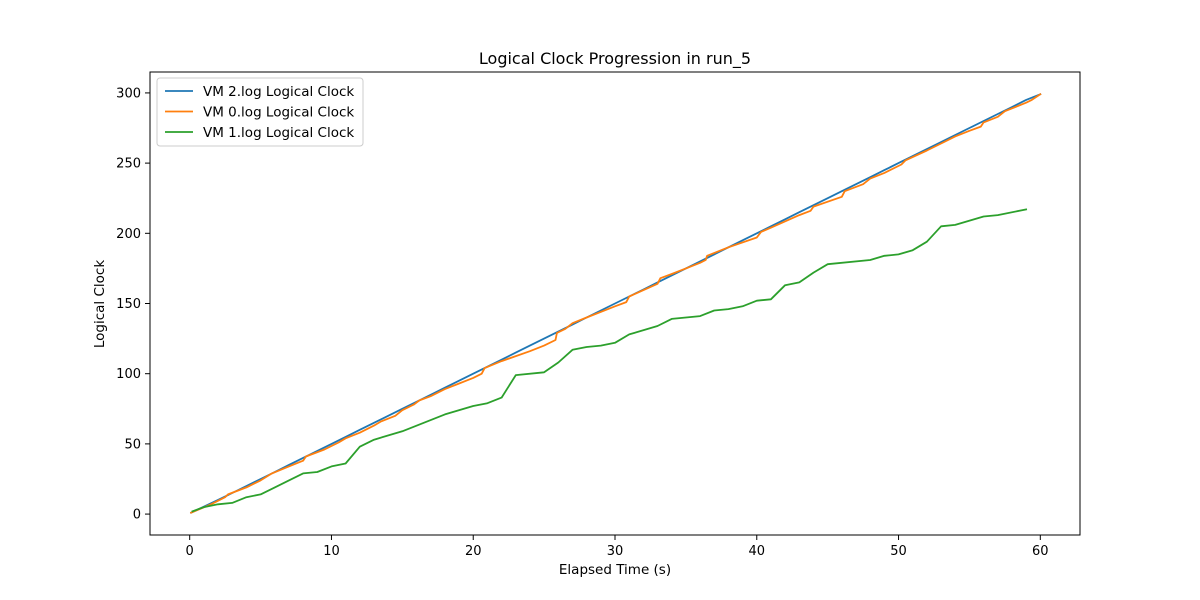 The width and height of the screenshot is (1200, 600). Describe the element at coordinates (128, 234) in the screenshot. I see `y-tick-label: 200` at that location.